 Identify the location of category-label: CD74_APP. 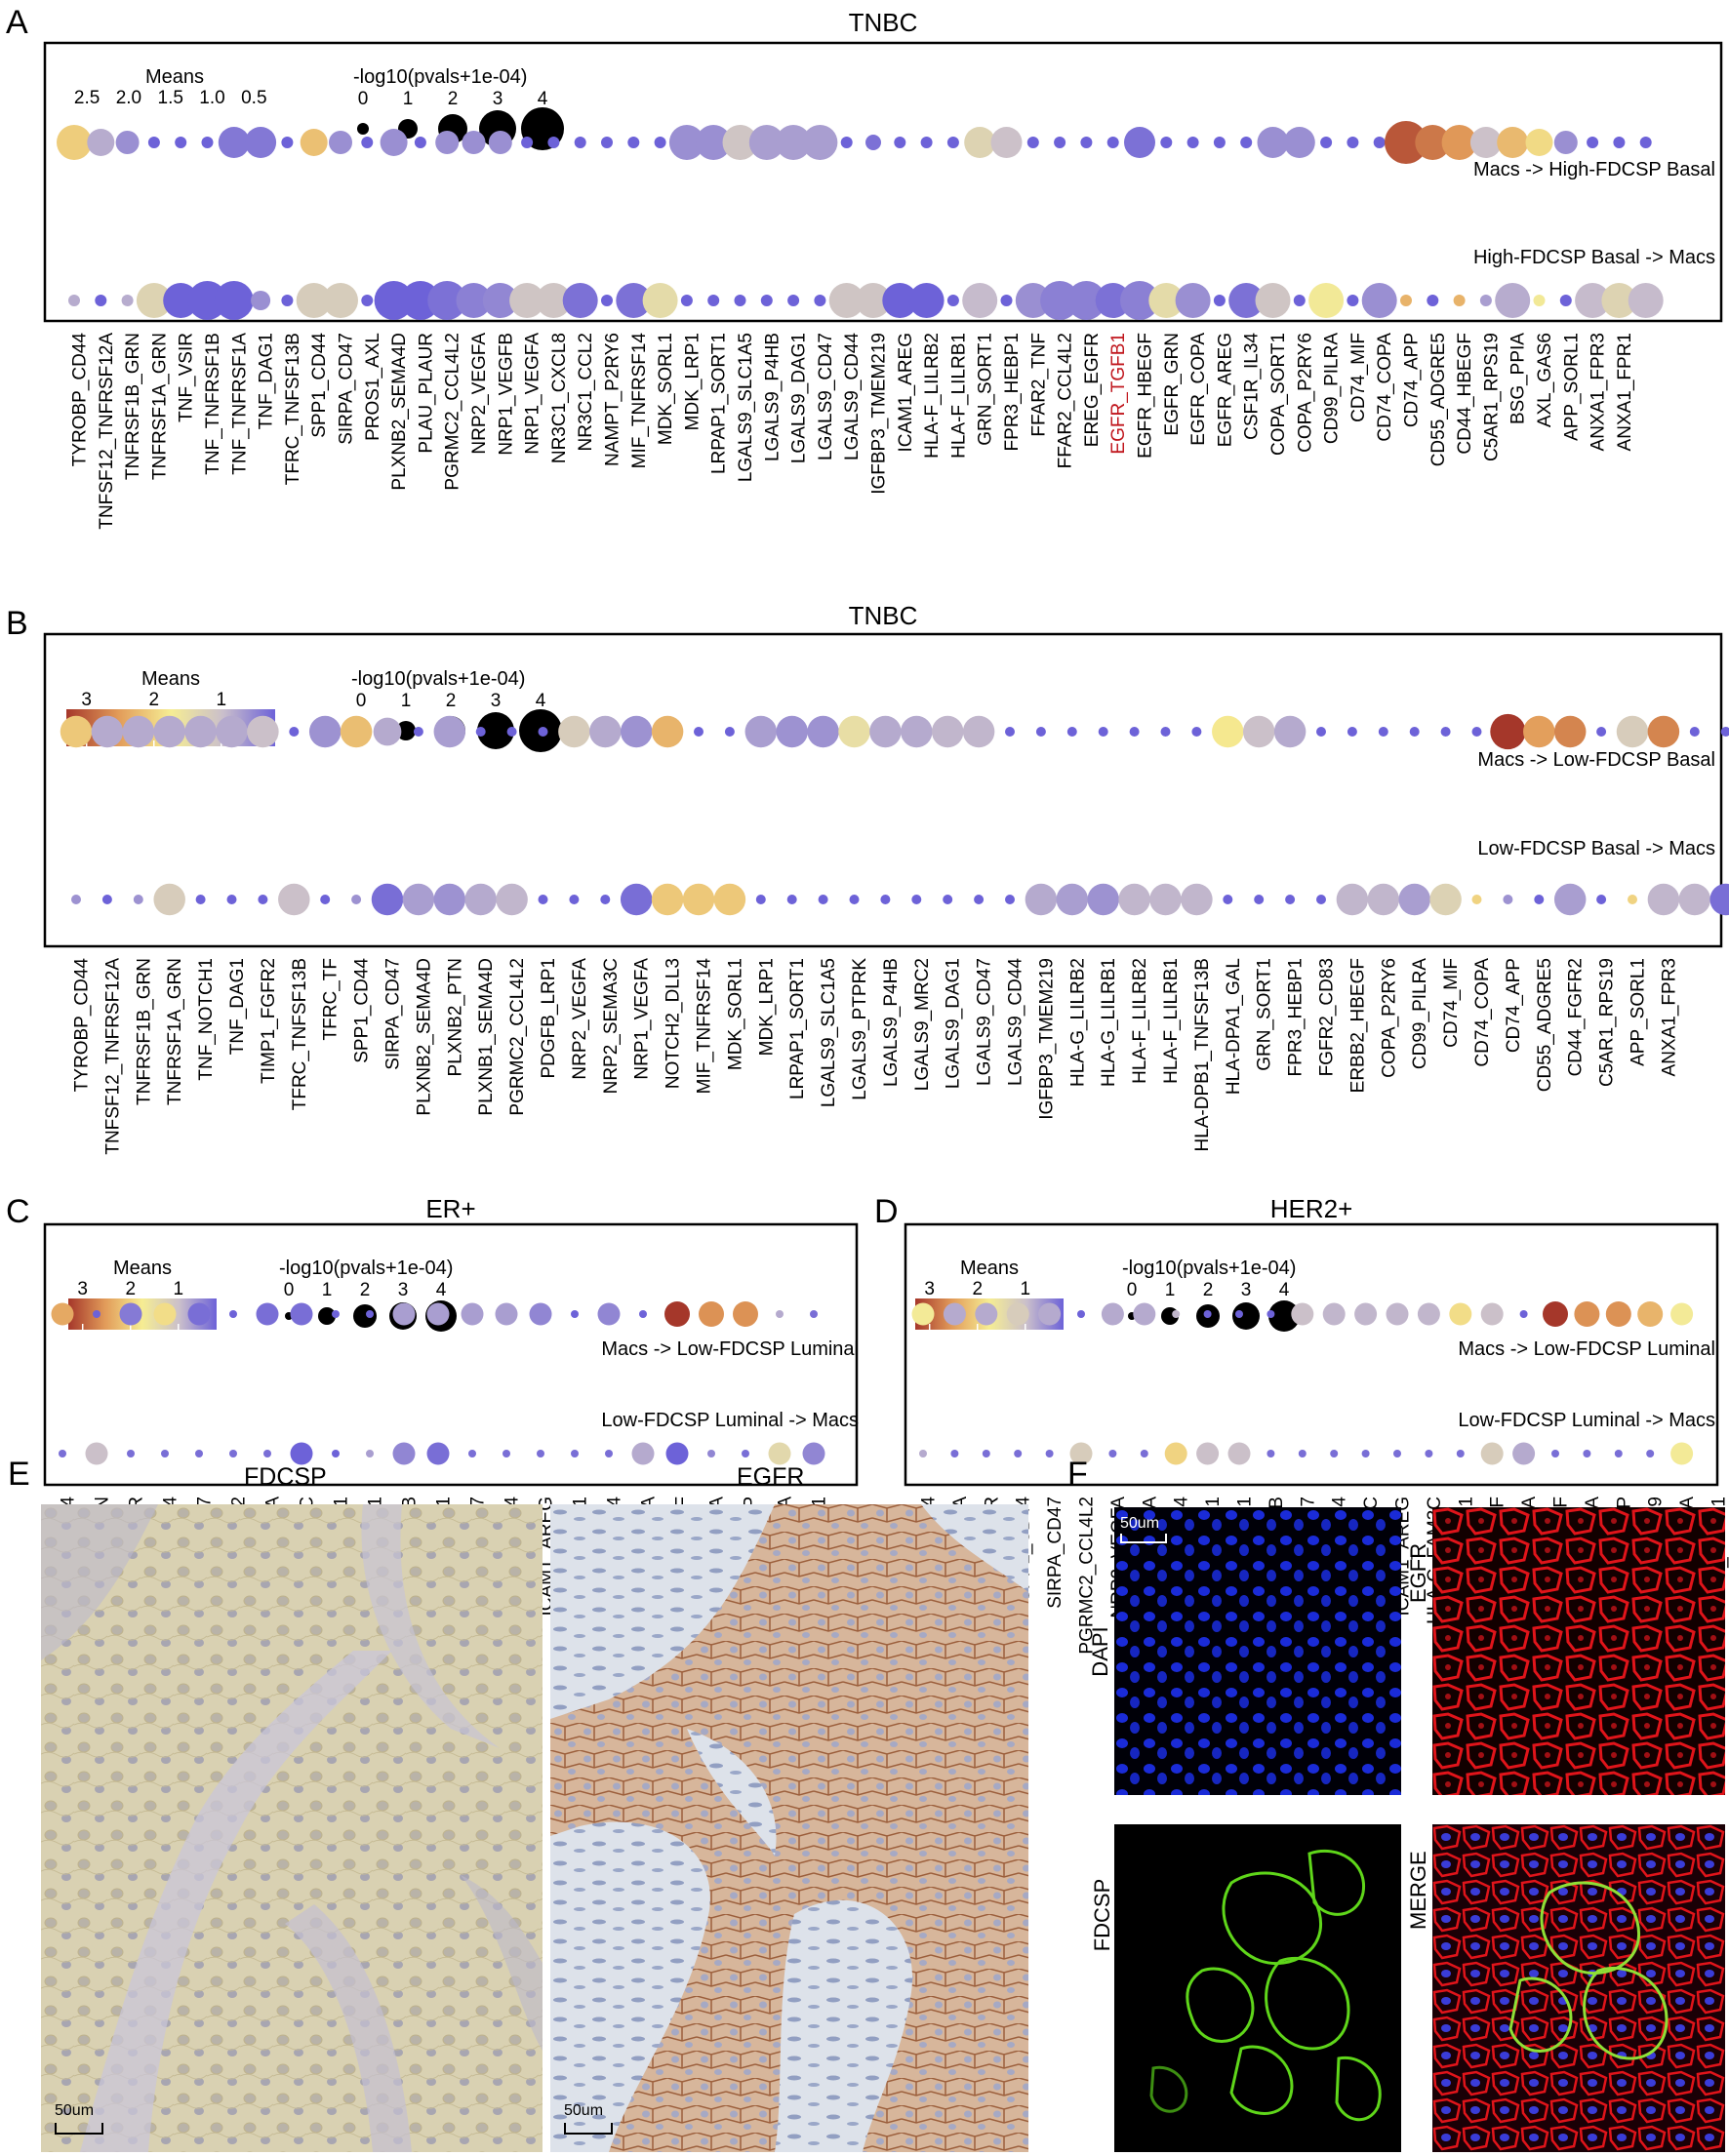
(1514, 1005).